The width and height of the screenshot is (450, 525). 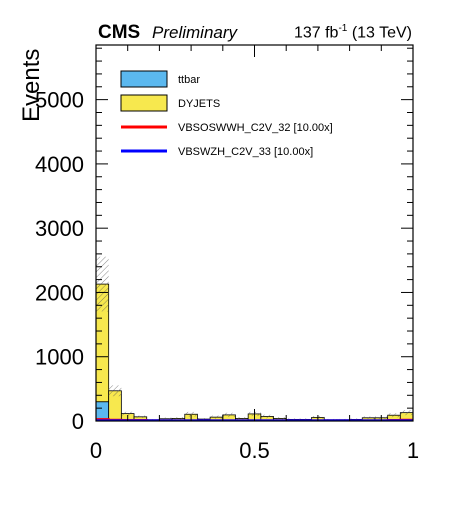 I want to click on preliminary-label: Preliminary, so click(x=195, y=32).